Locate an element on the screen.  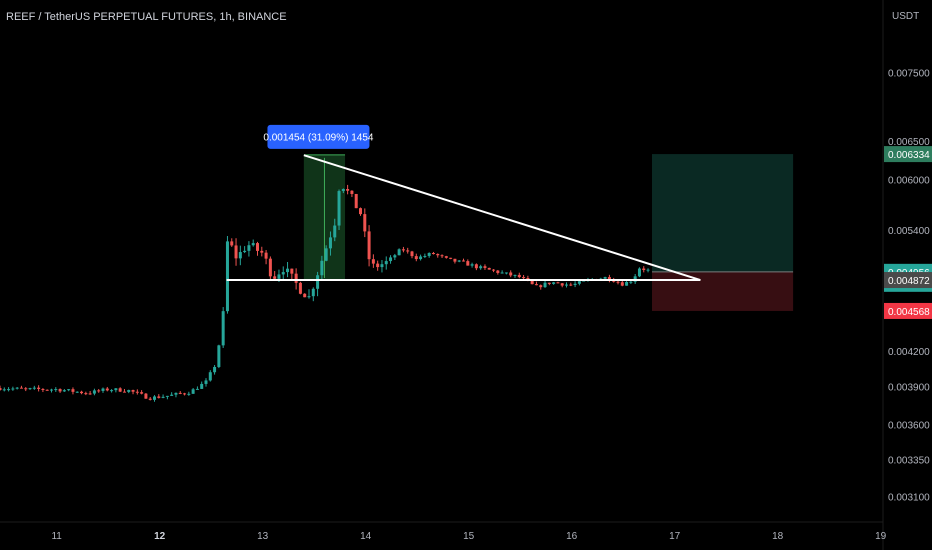
price-tick-label: 0.003350 is located at coordinates (909, 460).